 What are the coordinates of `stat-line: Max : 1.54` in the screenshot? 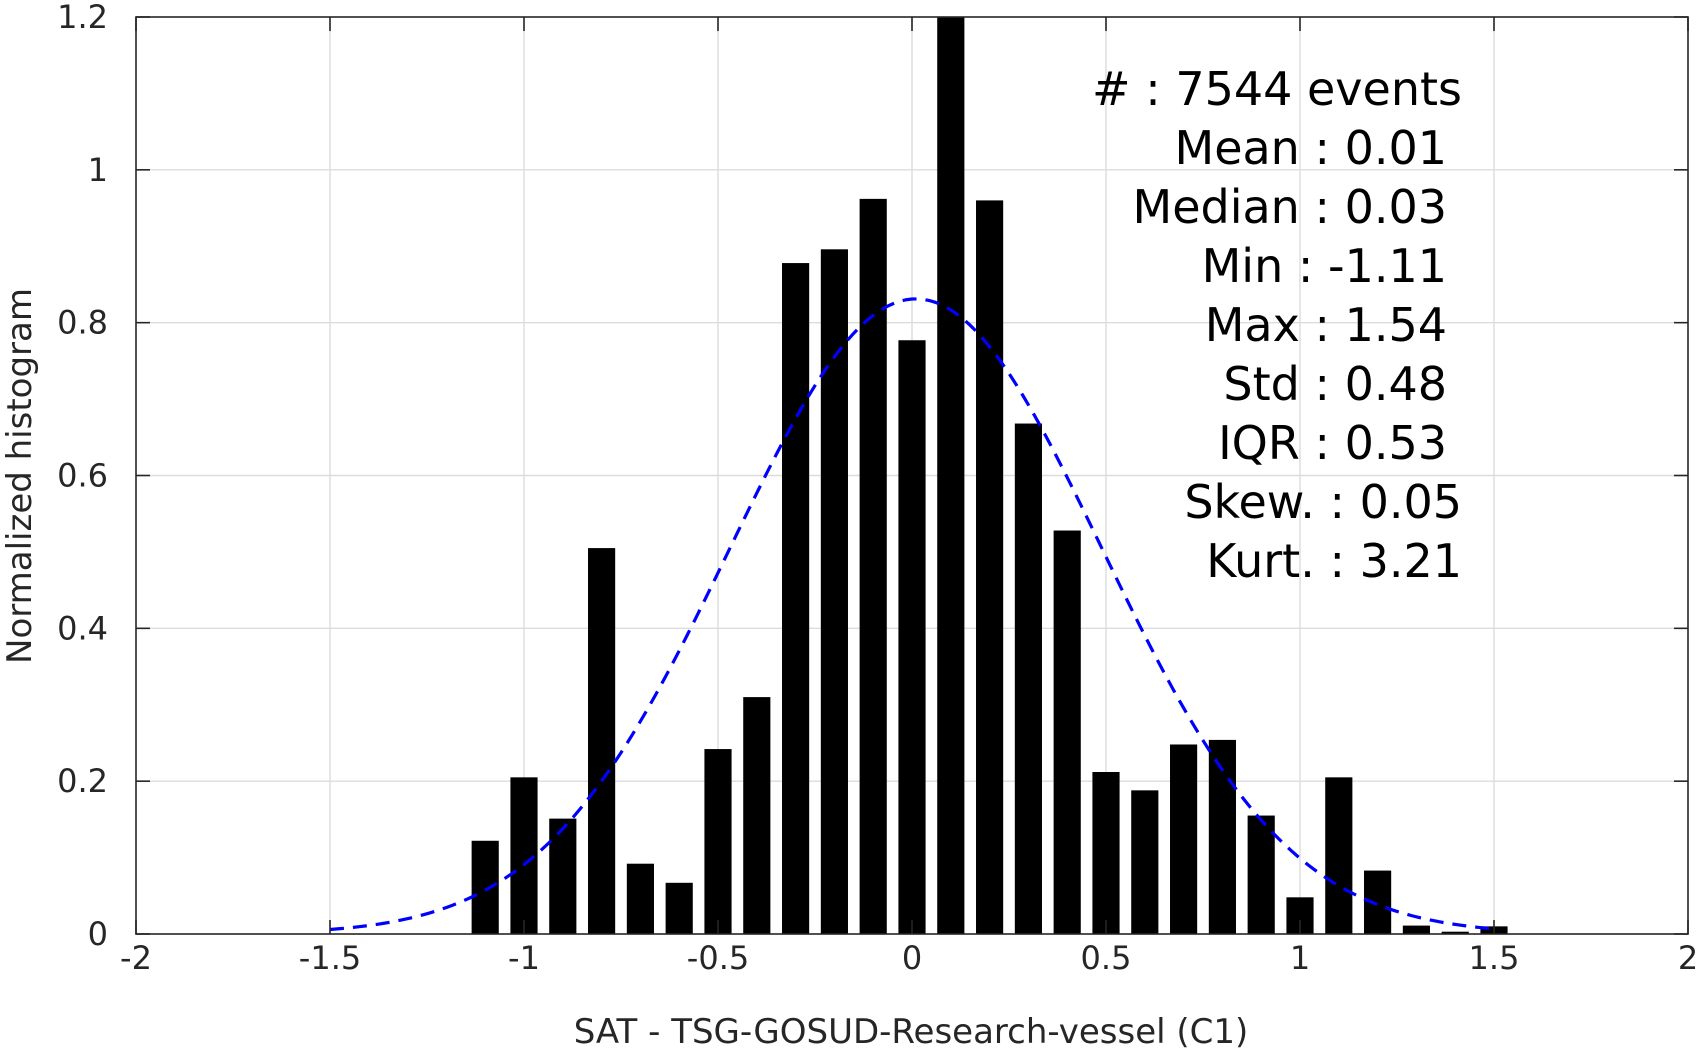 It's located at (1326, 325).